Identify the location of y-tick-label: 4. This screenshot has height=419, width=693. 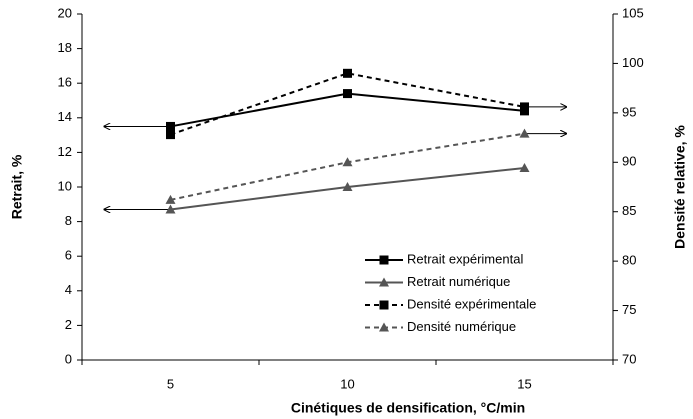
(68, 289).